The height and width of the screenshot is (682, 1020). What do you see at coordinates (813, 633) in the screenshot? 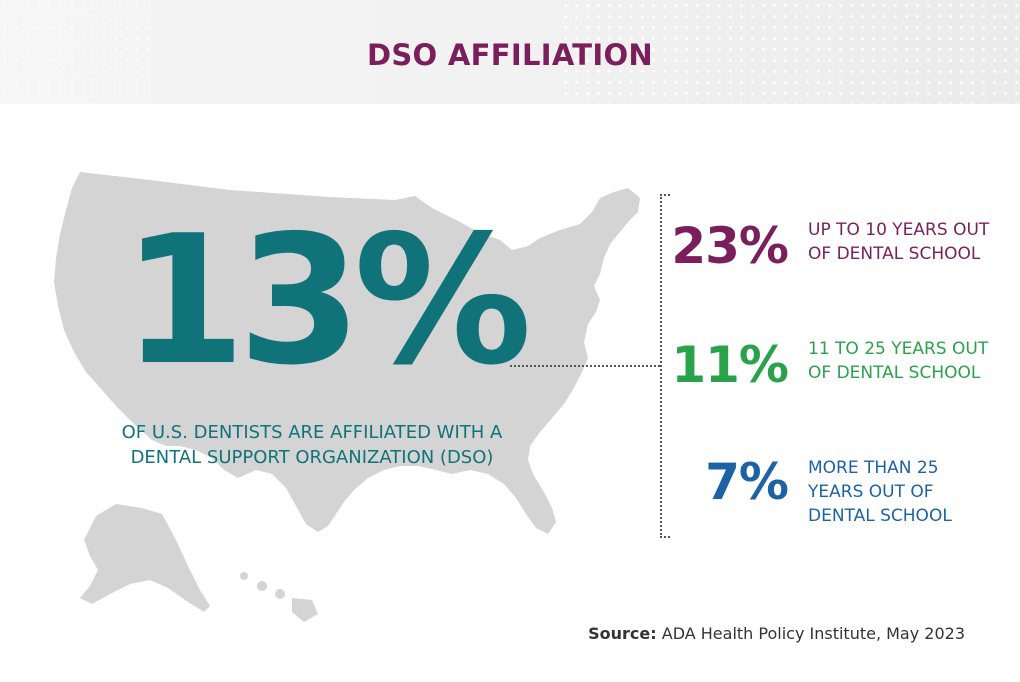
I see `source-text: ADA Health Policy Institute, May 2023` at bounding box center [813, 633].